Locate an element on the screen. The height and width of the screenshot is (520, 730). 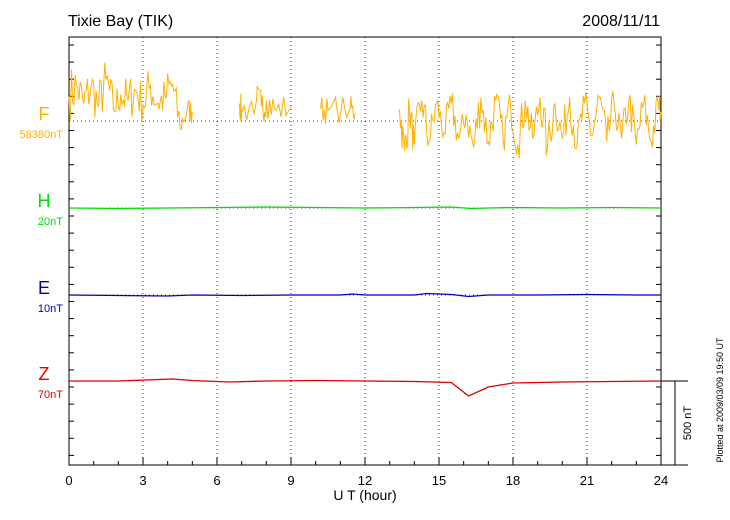
scale-bar: 500 nT is located at coordinates (677, 423).